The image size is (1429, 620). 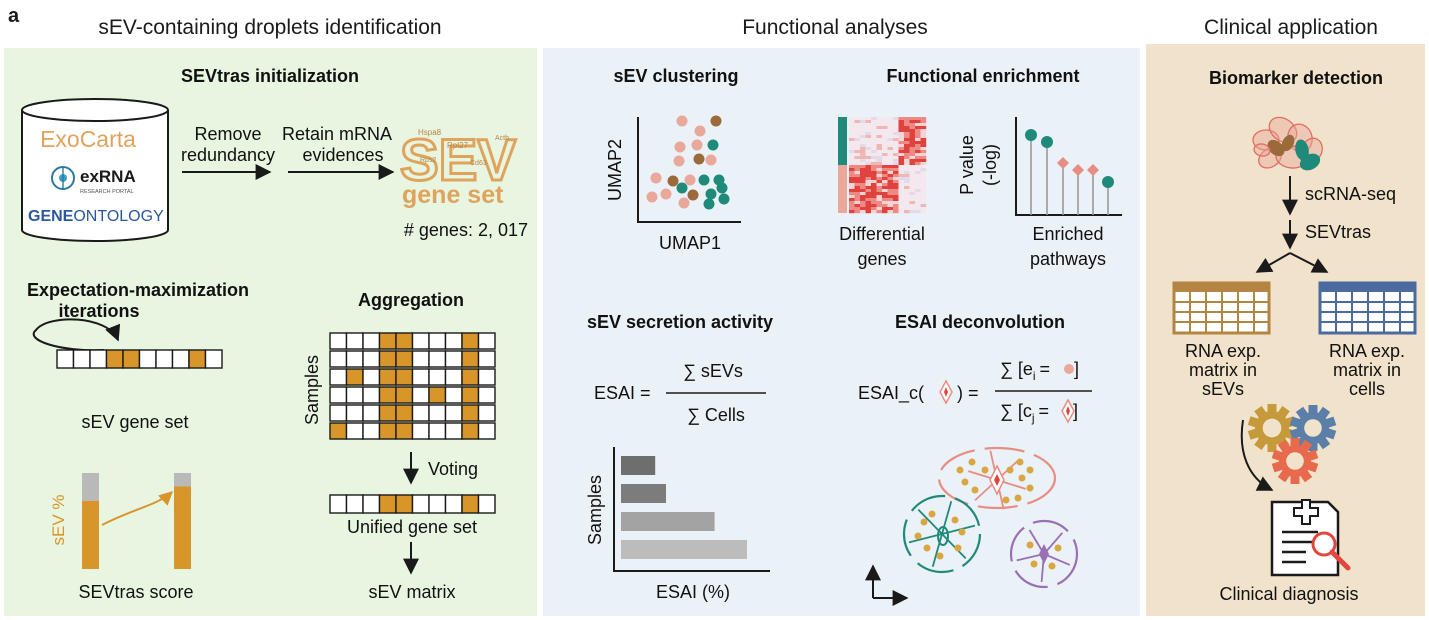 I want to click on exocarta-logo-text: ExoCarta, so click(x=88, y=139).